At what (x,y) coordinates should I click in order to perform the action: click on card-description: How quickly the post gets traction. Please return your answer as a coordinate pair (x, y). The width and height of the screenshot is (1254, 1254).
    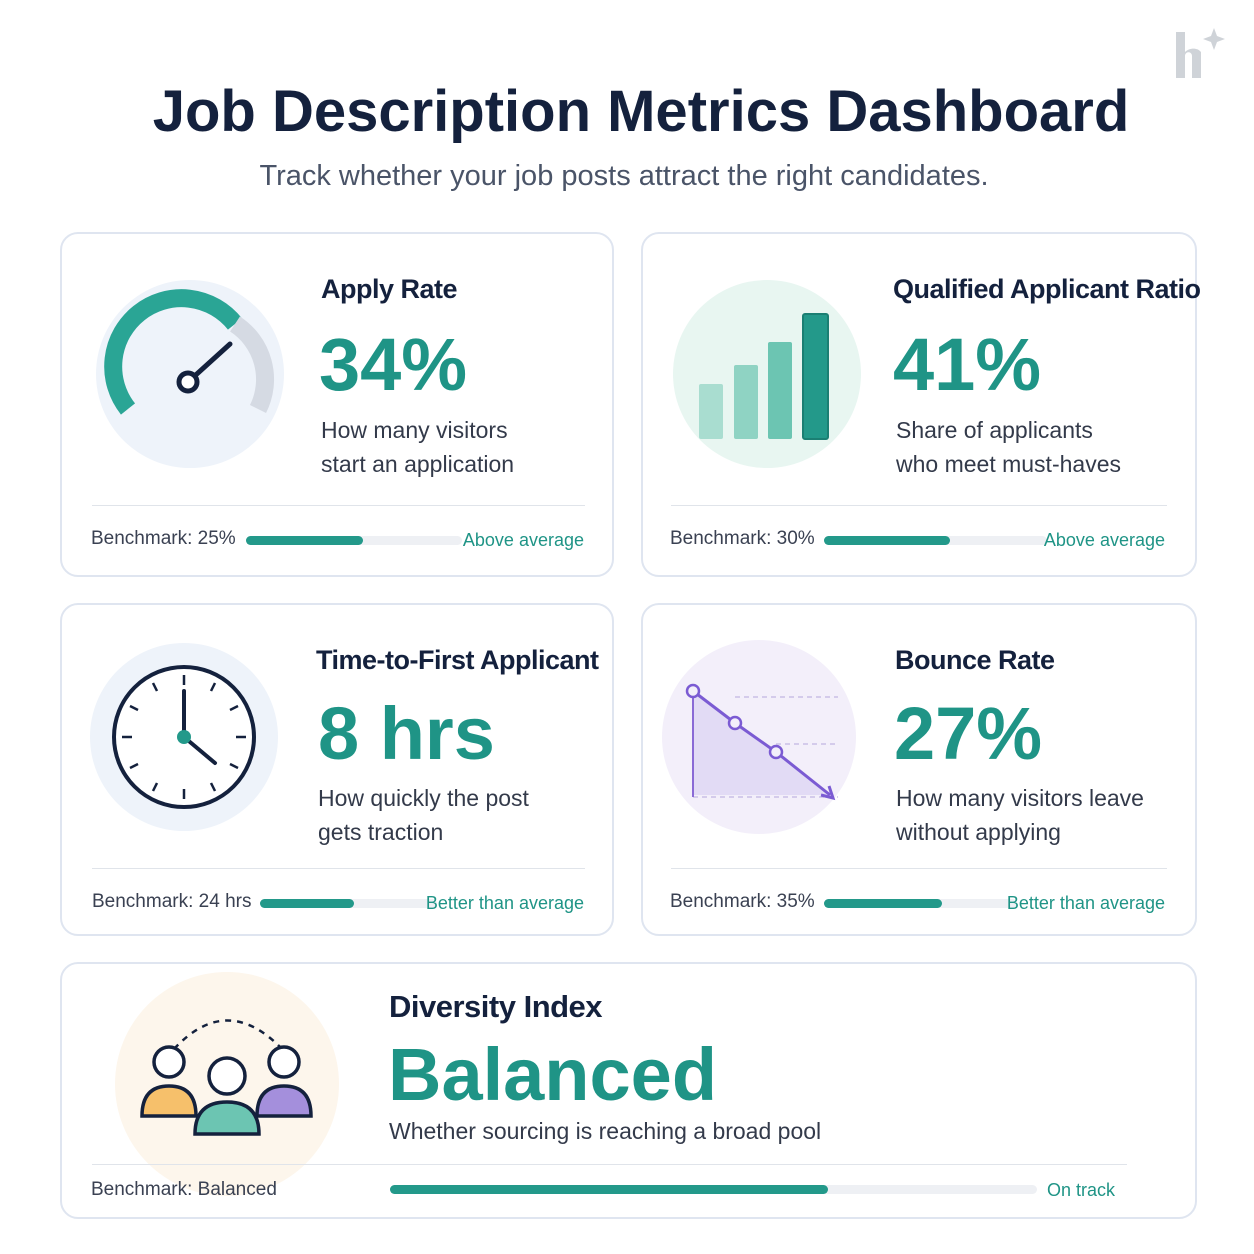
    Looking at the image, I should click on (423, 815).